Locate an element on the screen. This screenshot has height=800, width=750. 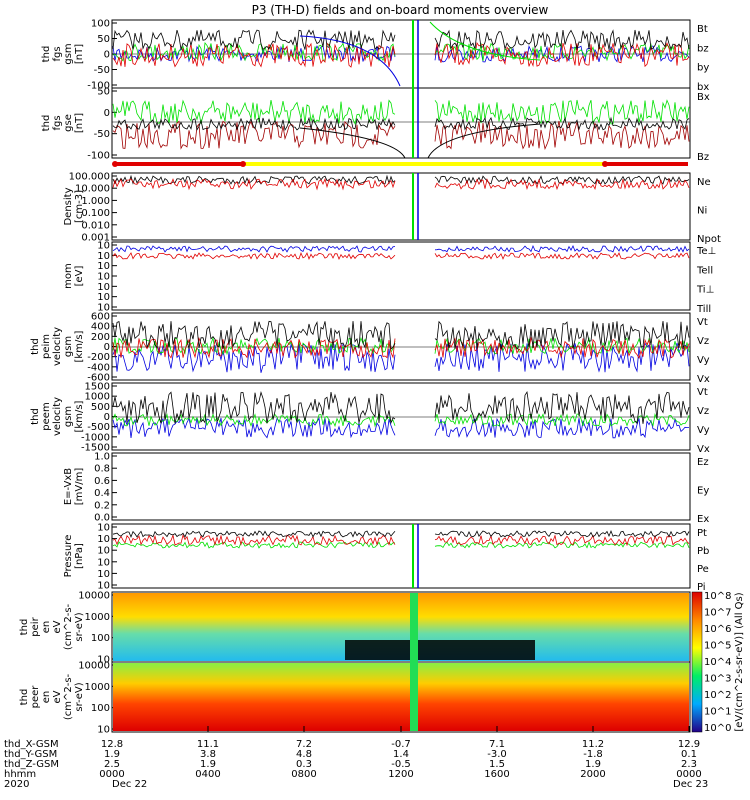
y-tick-label: 0.6 is located at coordinates (102, 481).